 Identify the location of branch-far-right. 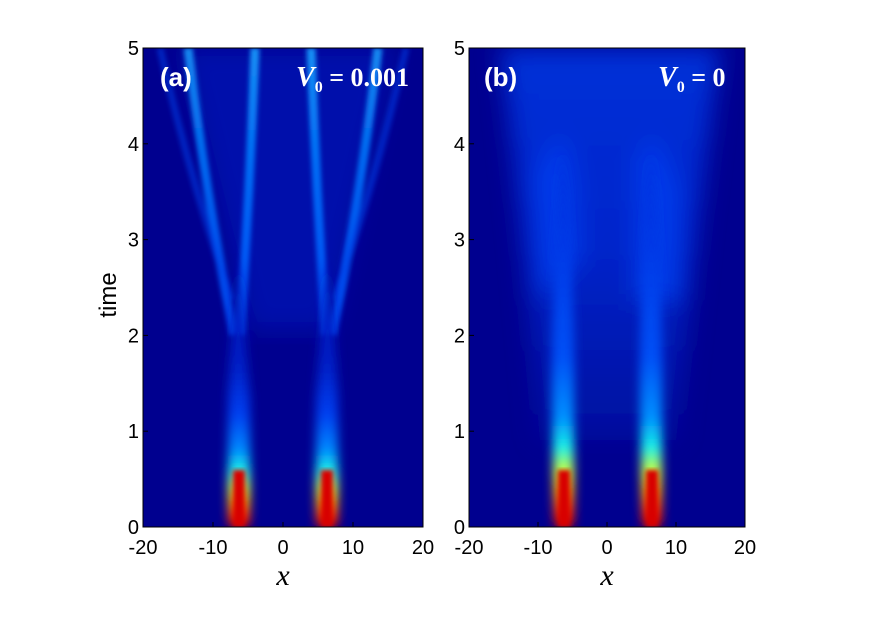
(370, 175).